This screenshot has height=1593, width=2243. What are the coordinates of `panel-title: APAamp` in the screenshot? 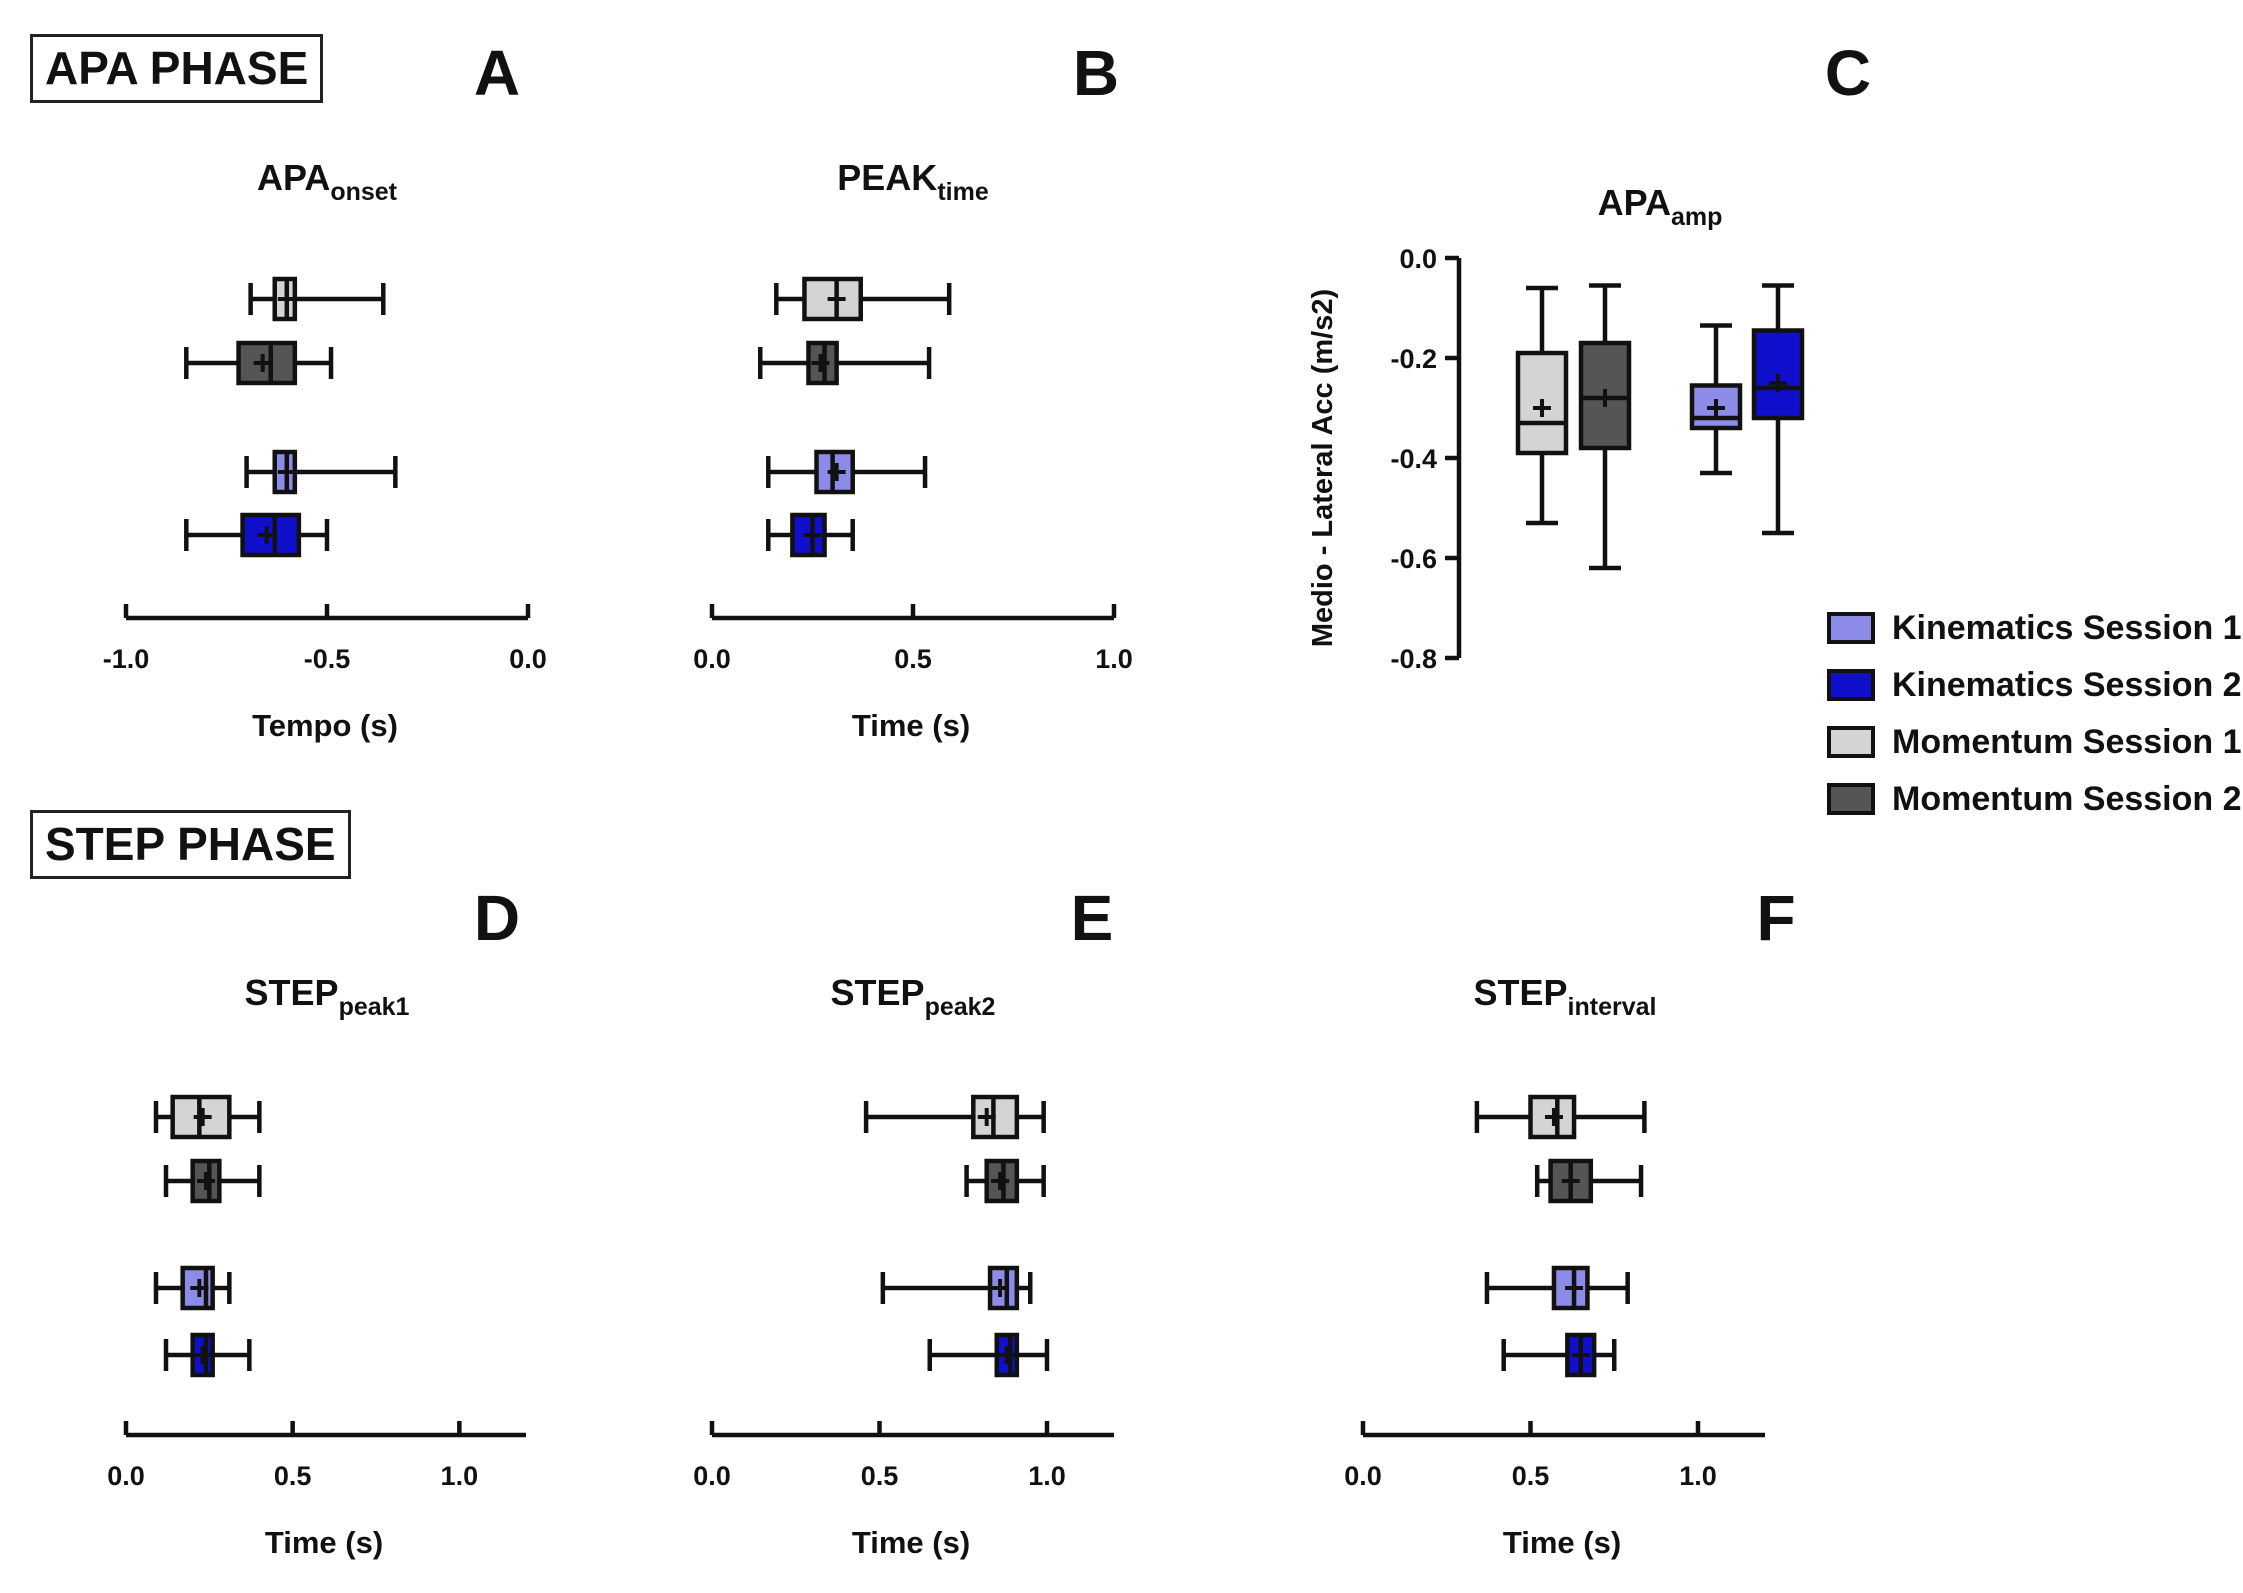 It's located at (1660, 206).